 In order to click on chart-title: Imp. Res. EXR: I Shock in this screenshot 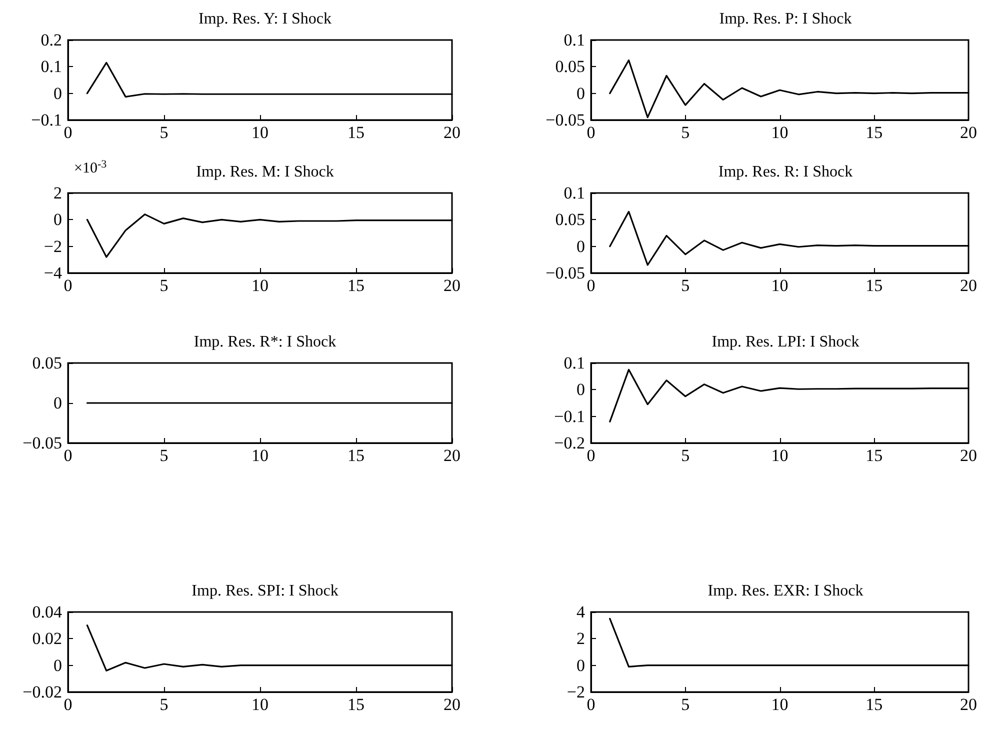, I will do `click(786, 591)`.